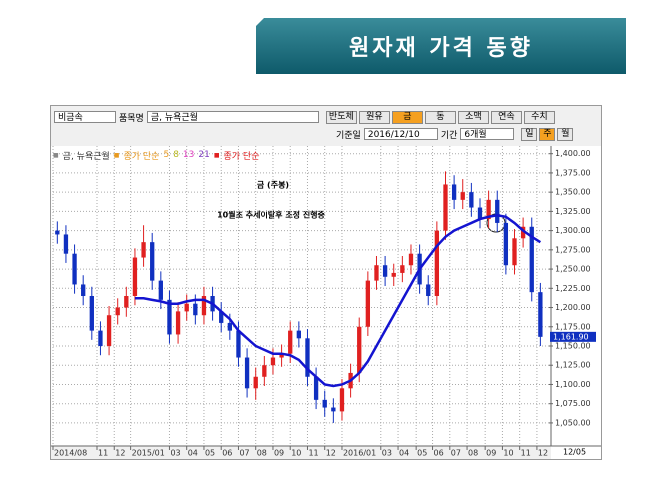  I want to click on toolbar-row: 비금속 품목명 금, 뉴욕근월 반도체 원유 금 동 소맥 연속 수치, so click(304, 117).